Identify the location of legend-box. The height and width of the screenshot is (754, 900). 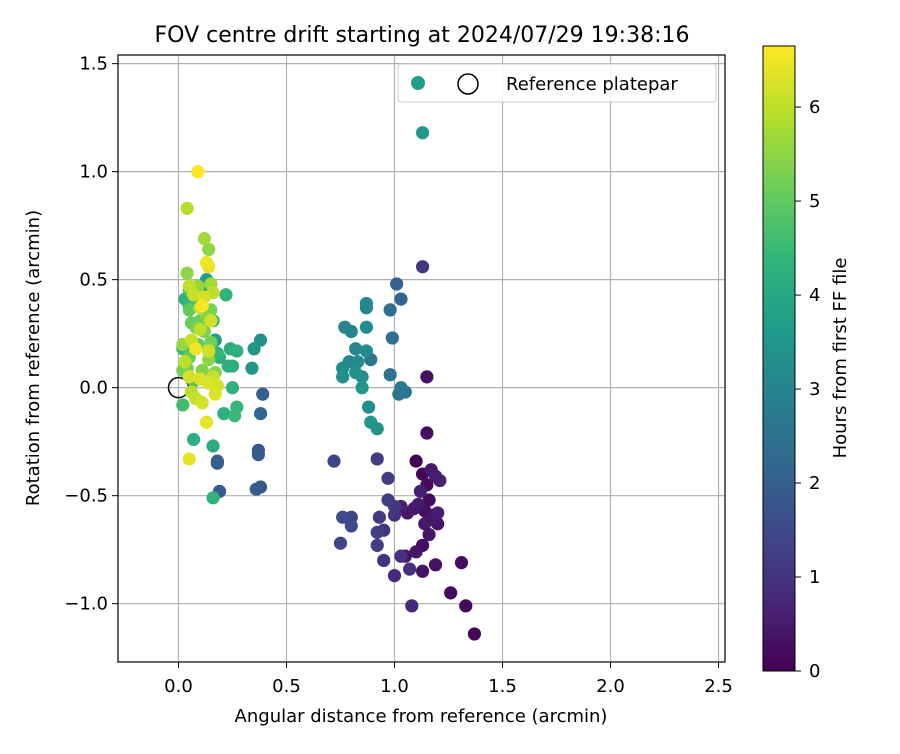
(557, 83).